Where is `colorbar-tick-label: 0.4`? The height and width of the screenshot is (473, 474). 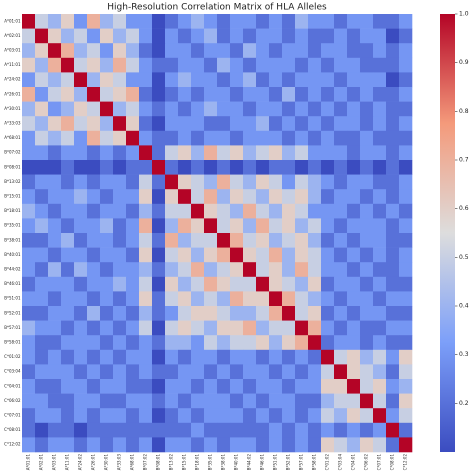
colorbar-tick-label: 0.4 is located at coordinates (464, 306).